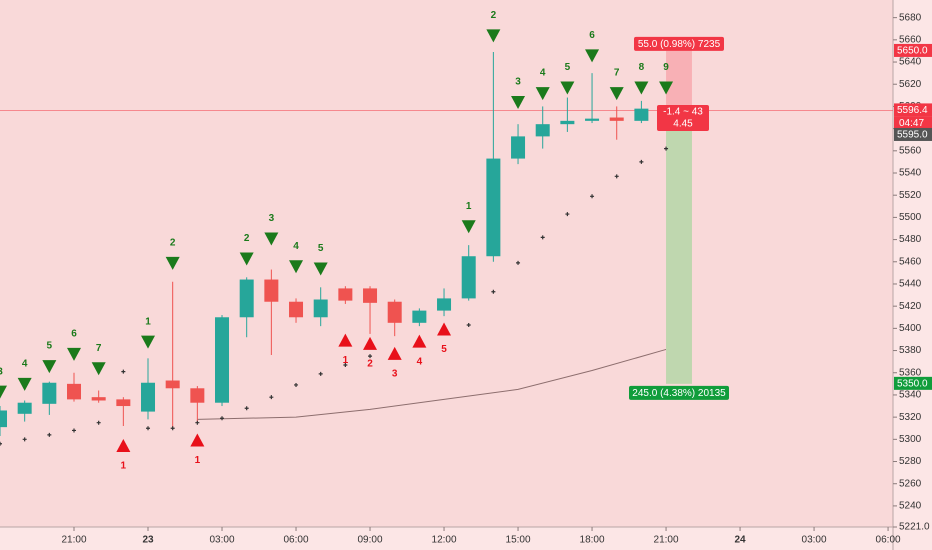  I want to click on x-tick-label: 21:00, so click(73, 540).